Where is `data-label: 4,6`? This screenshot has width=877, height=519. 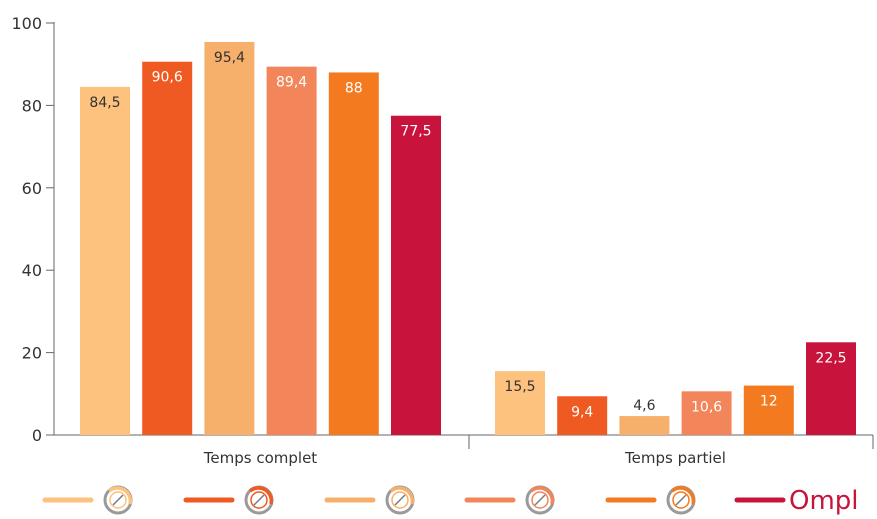 data-label: 4,6 is located at coordinates (644, 406).